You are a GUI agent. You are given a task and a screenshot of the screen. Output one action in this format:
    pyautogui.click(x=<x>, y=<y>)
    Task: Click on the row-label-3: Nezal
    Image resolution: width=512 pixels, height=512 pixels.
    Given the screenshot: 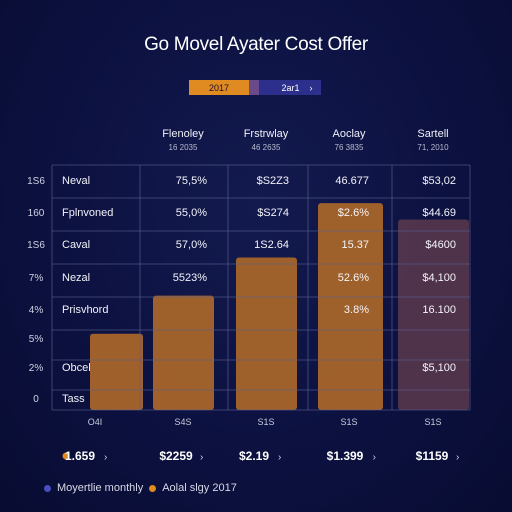 What is the action you would take?
    pyautogui.click(x=76, y=278)
    